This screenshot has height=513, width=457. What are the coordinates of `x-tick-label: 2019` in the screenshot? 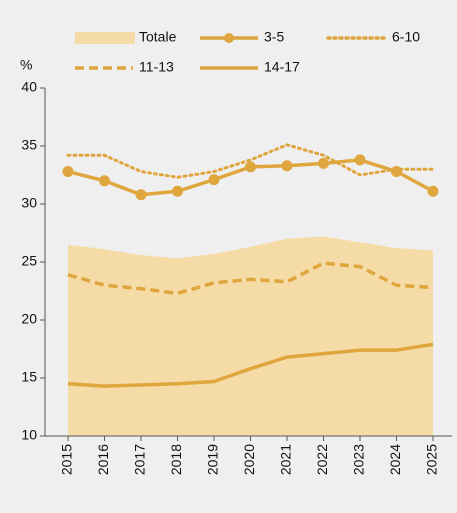 It's located at (213, 459).